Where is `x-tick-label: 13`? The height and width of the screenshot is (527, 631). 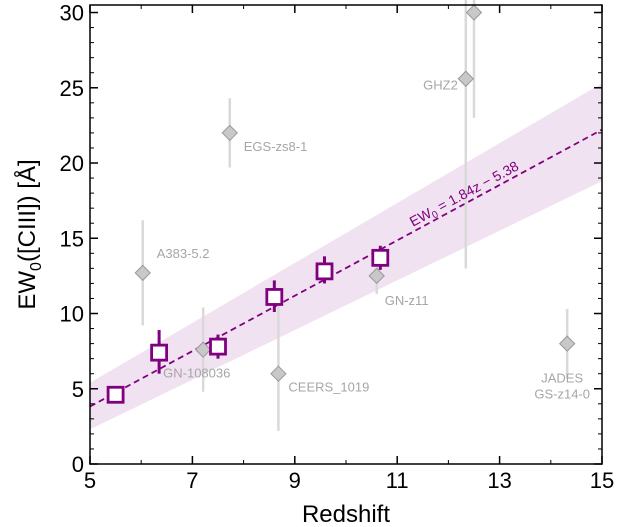 x-tick-label: 13 is located at coordinates (499, 480).